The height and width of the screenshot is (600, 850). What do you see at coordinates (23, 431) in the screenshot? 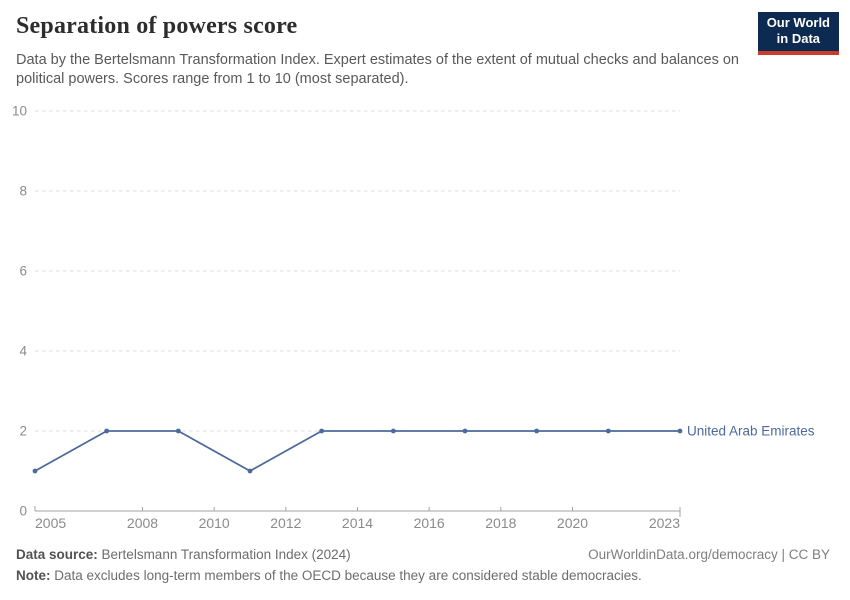
I see `y-tick-label: 2` at bounding box center [23, 431].